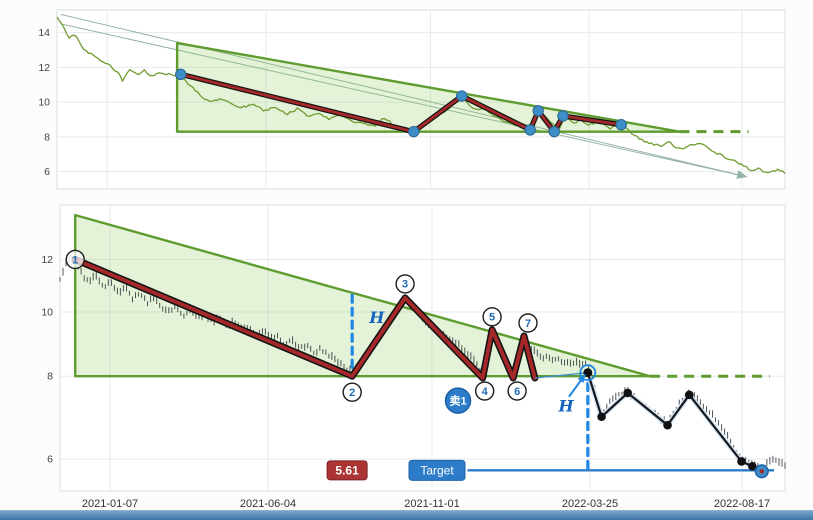 The image size is (813, 520). What do you see at coordinates (742, 504) in the screenshot?
I see `x-tick-label: 2022-08-17` at bounding box center [742, 504].